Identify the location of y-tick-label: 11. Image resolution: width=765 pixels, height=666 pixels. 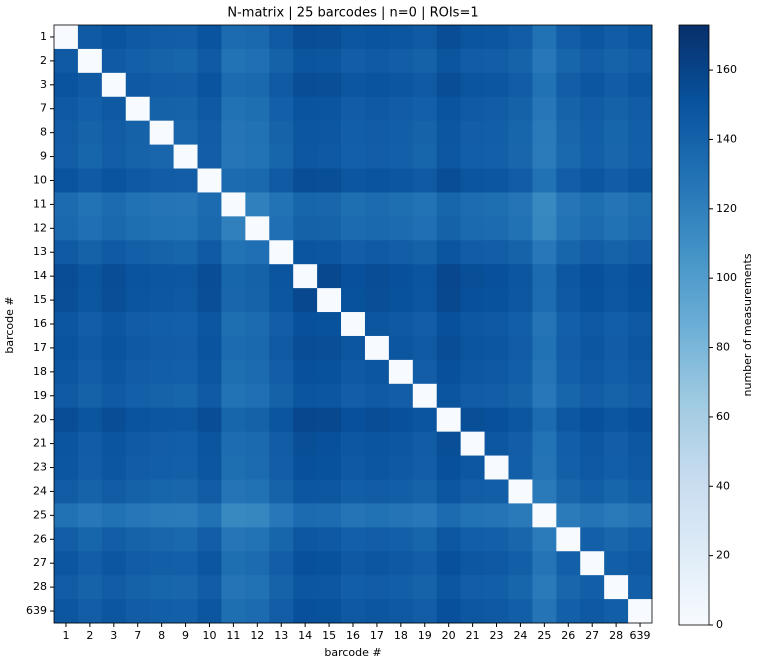
(40, 203).